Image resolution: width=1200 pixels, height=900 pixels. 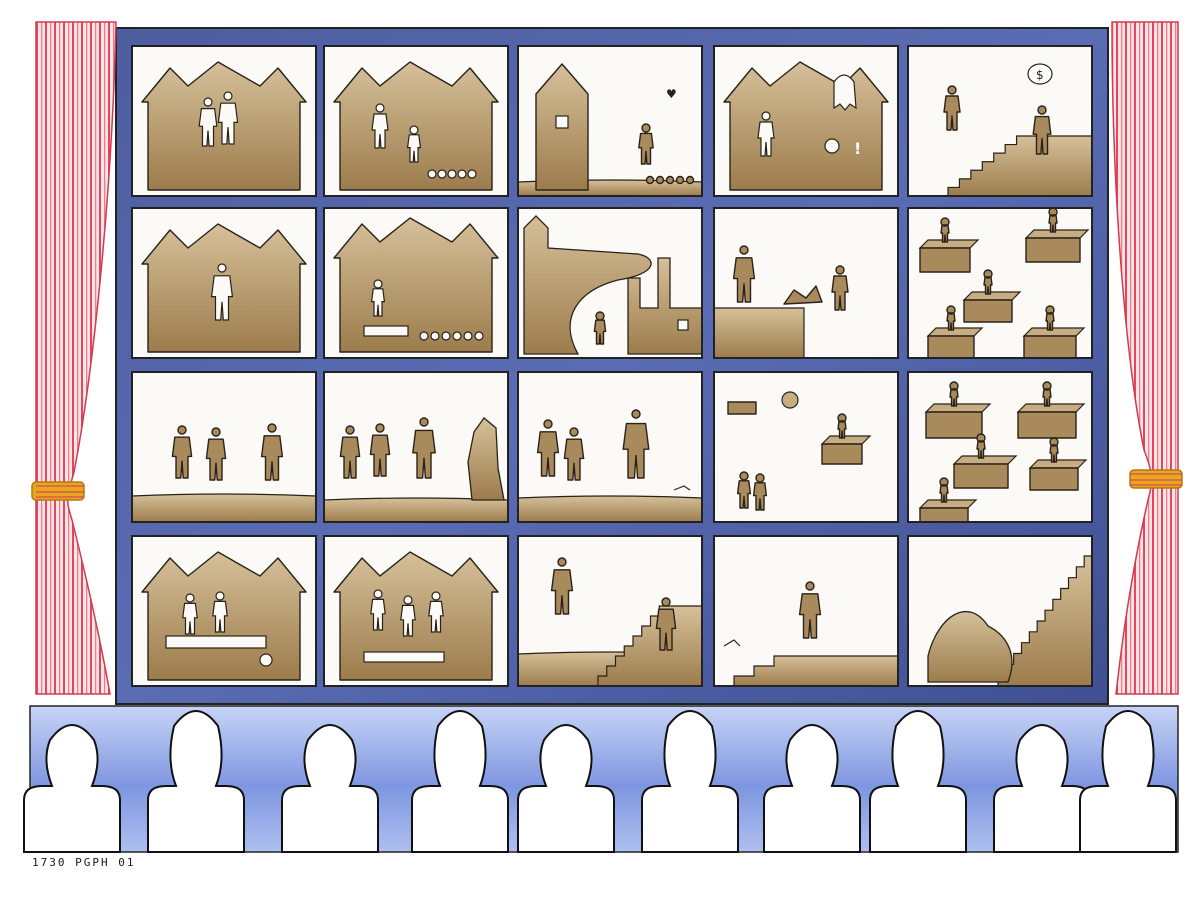 What do you see at coordinates (224, 447) in the screenshot?
I see `panel-r3c1-dancers` at bounding box center [224, 447].